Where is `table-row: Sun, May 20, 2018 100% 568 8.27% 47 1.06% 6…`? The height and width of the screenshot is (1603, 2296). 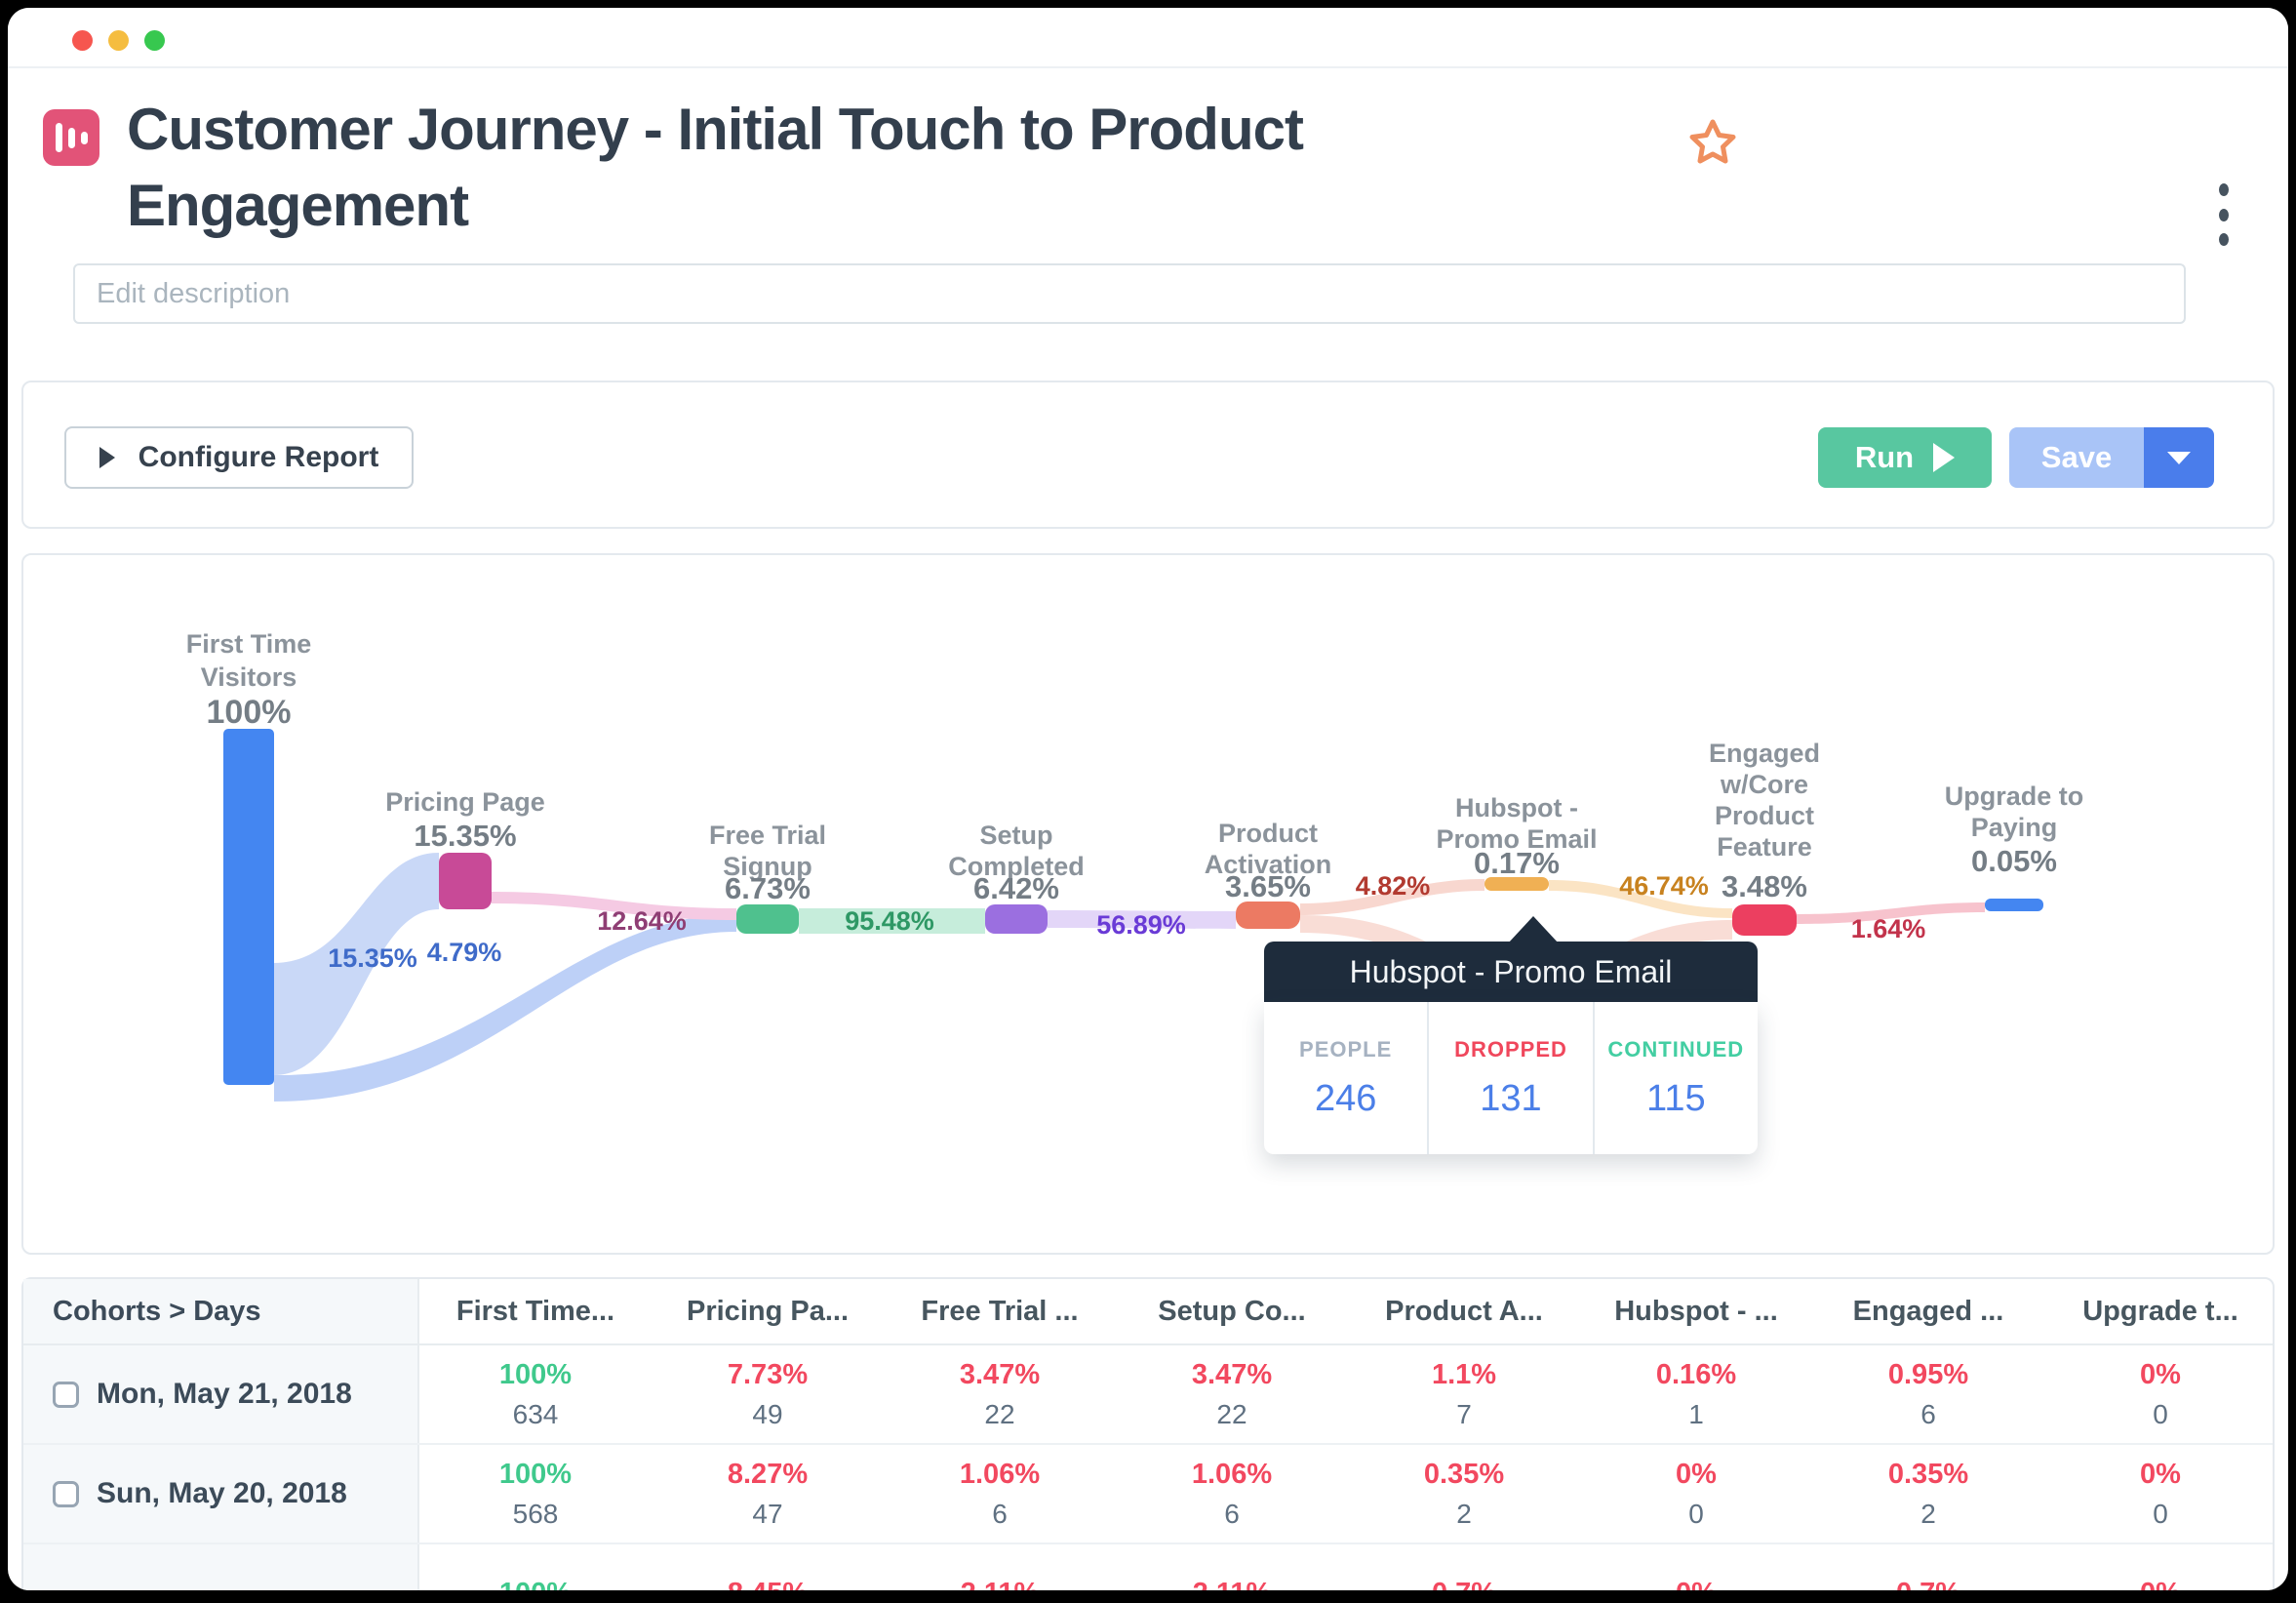
table-row: Sun, May 20, 2018 100% 568 8.27% 47 1.06% 6… is located at coordinates (1148, 1494).